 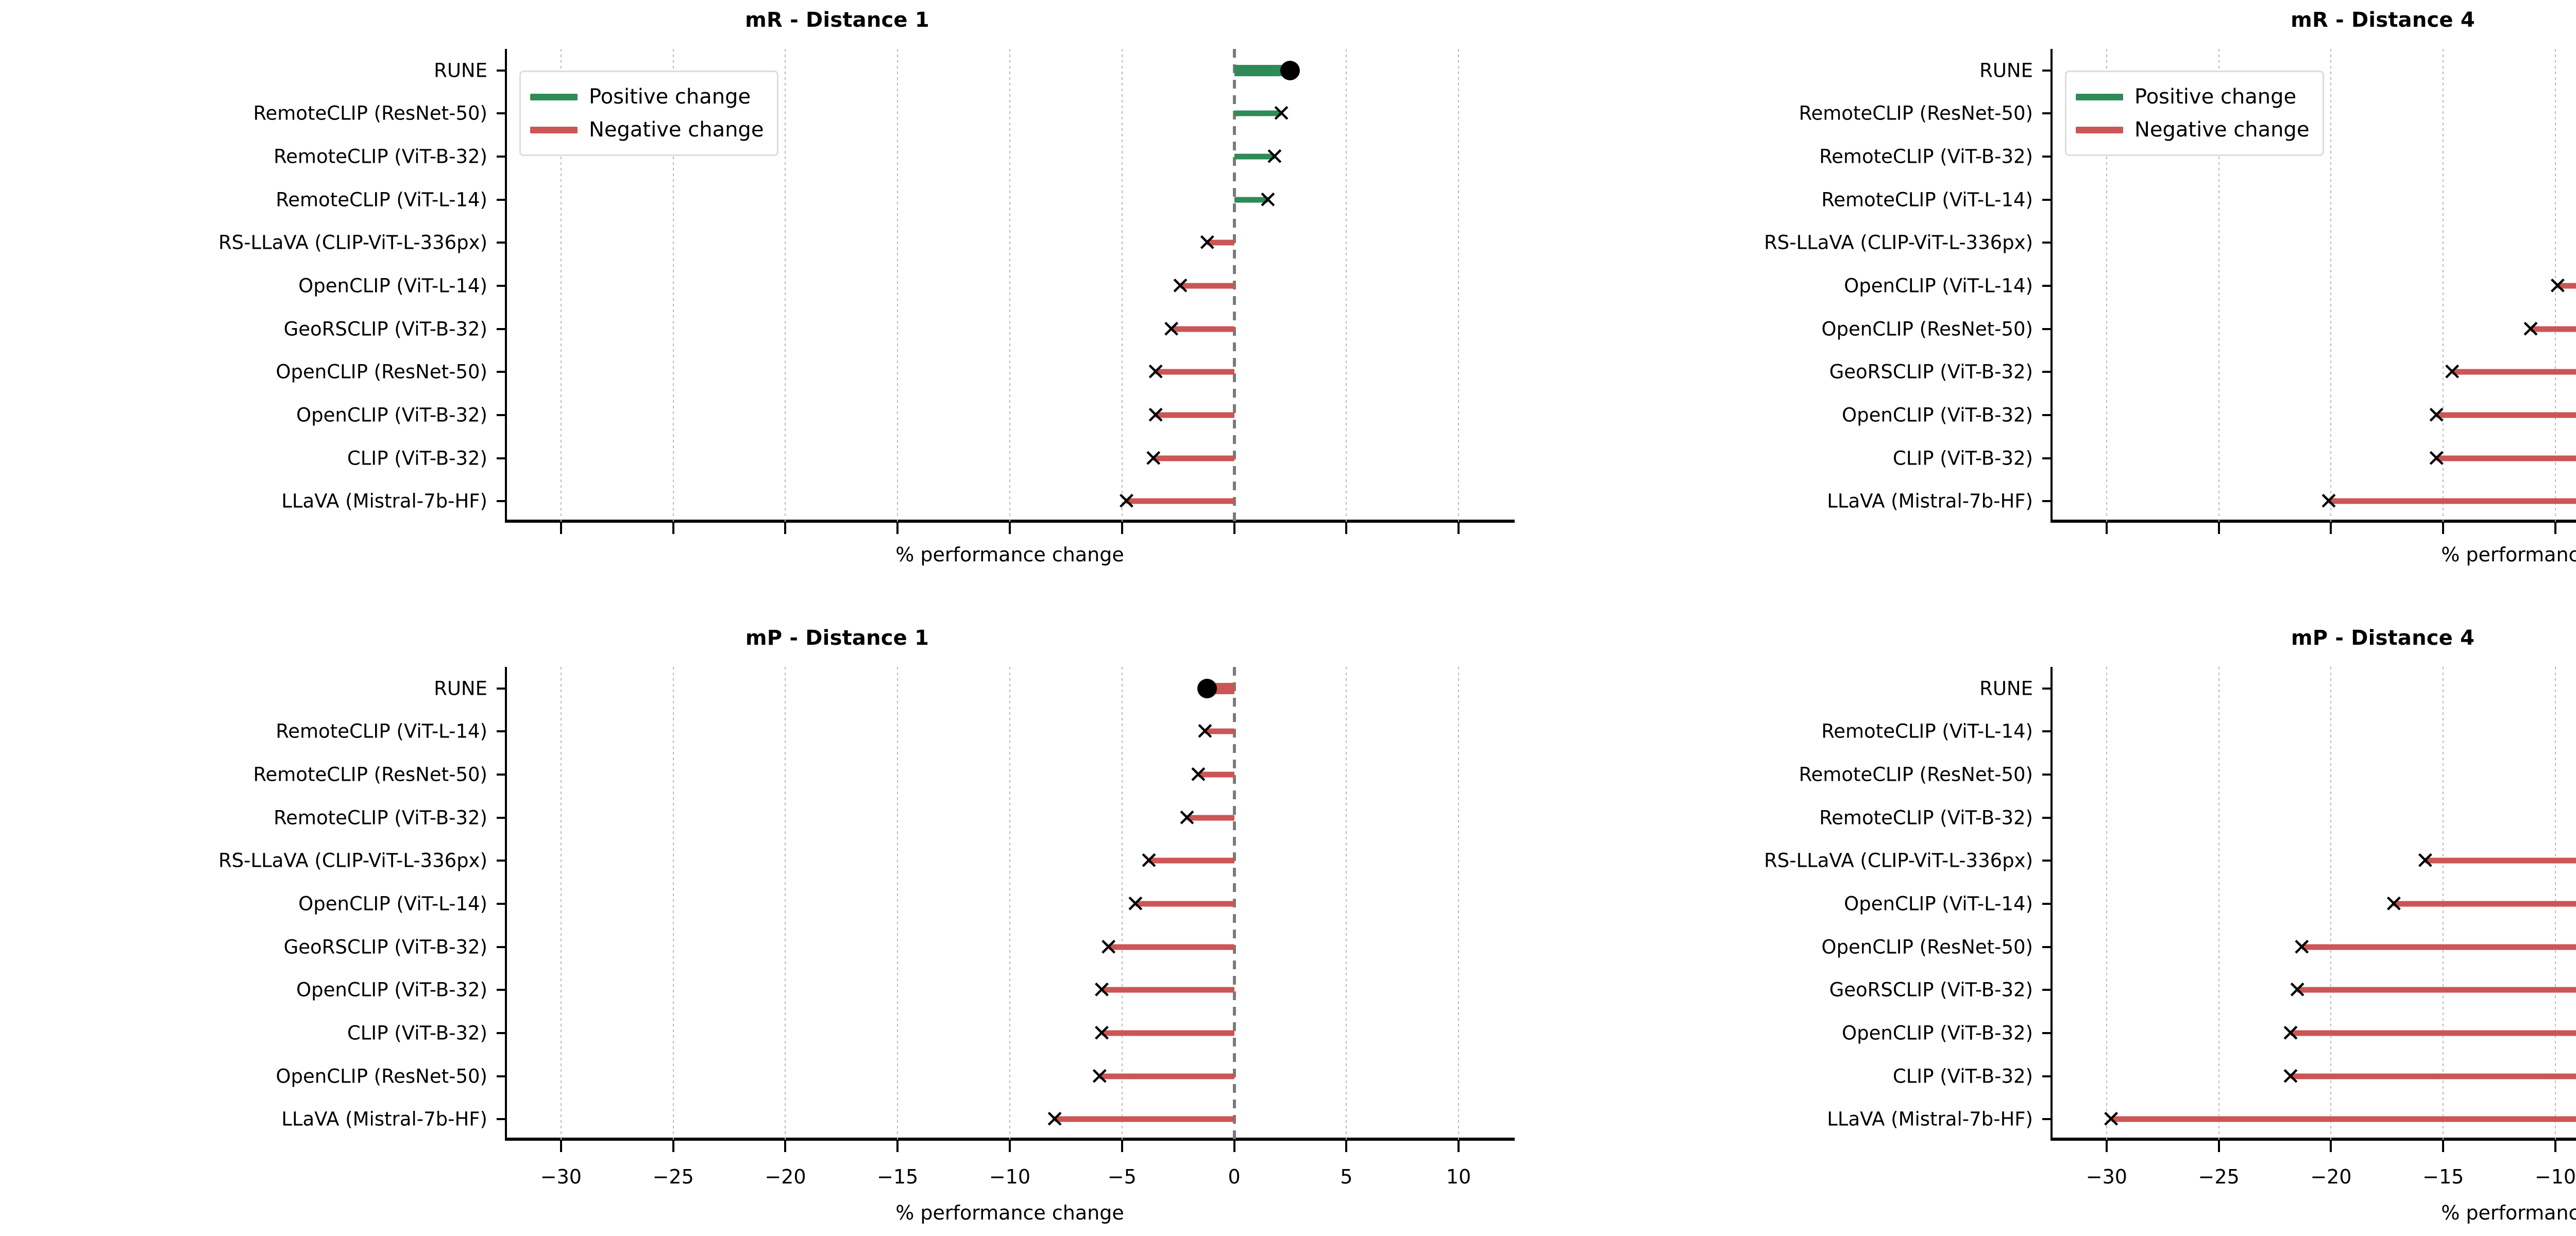 I want to click on legend-swatch-positive, so click(x=554, y=96).